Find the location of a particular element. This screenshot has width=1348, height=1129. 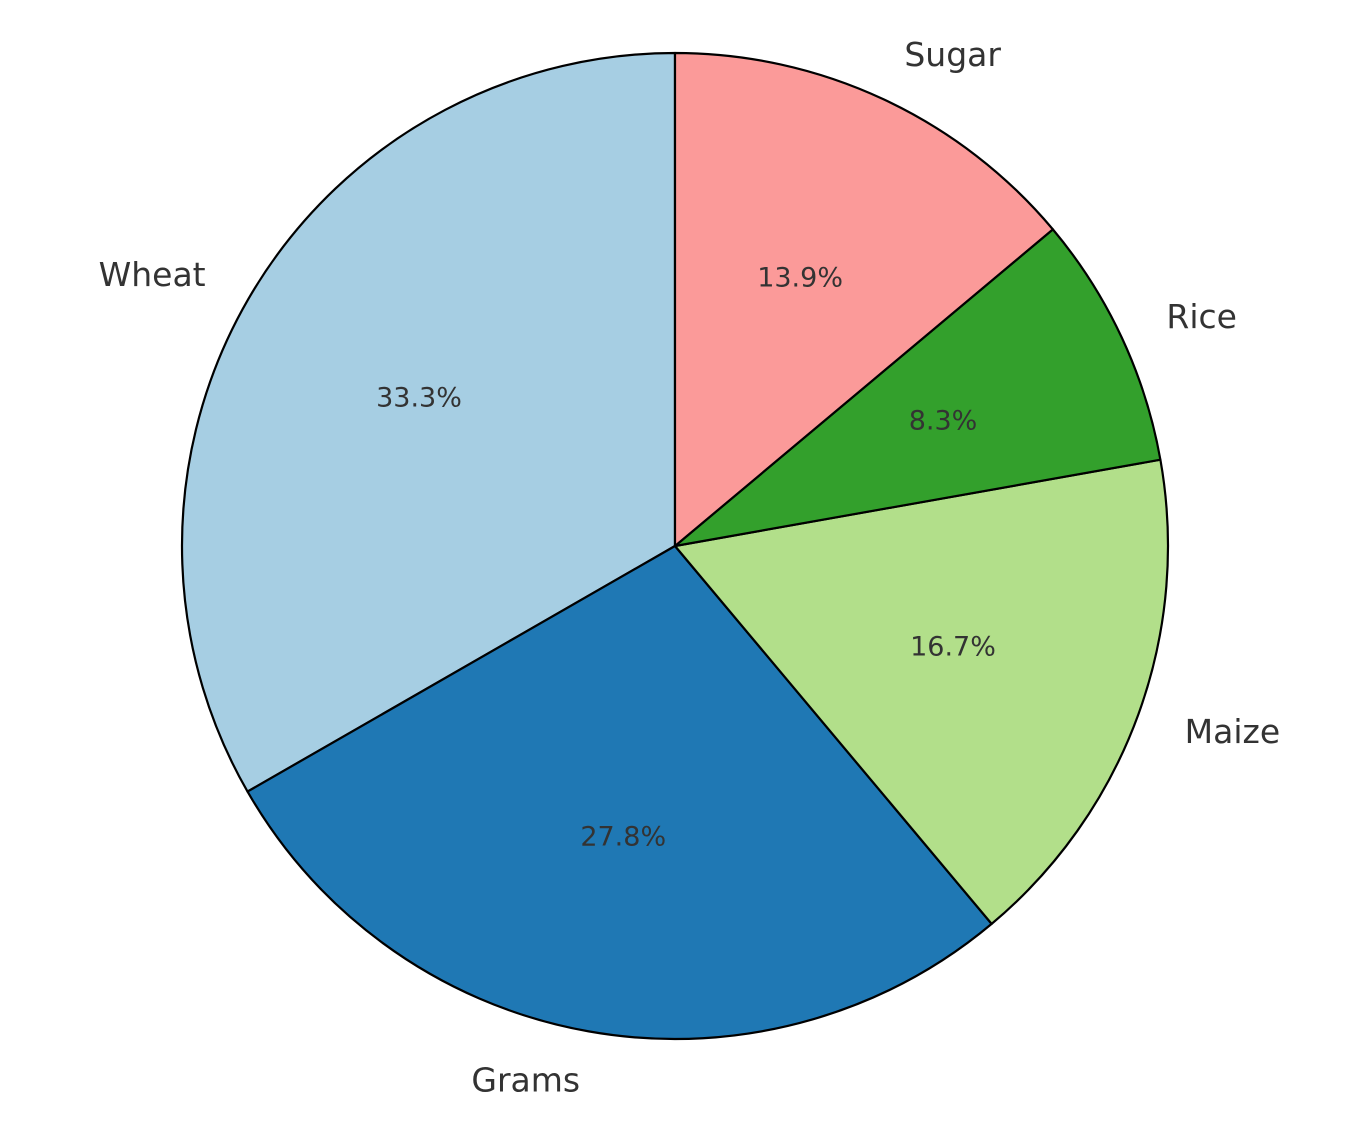

category-label-maize: Maize is located at coordinates (1233, 731).